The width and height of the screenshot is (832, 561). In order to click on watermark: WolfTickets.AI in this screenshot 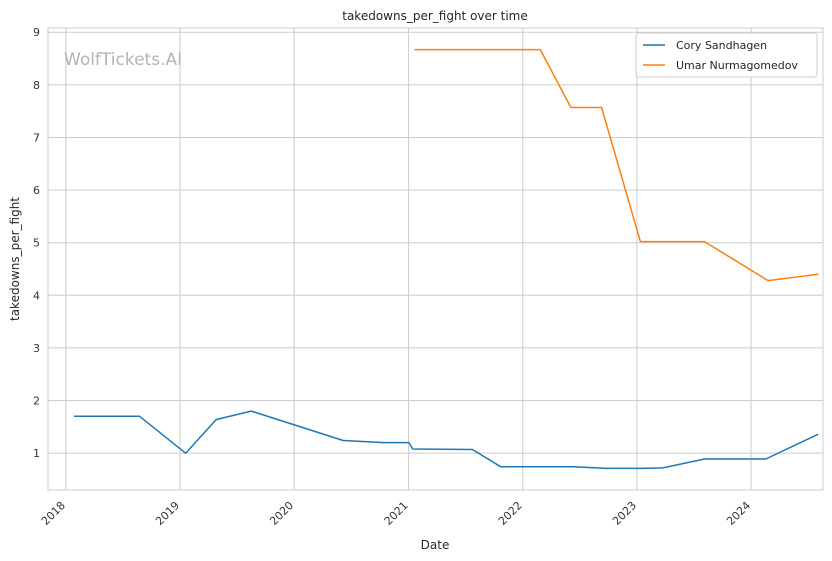, I will do `click(123, 60)`.